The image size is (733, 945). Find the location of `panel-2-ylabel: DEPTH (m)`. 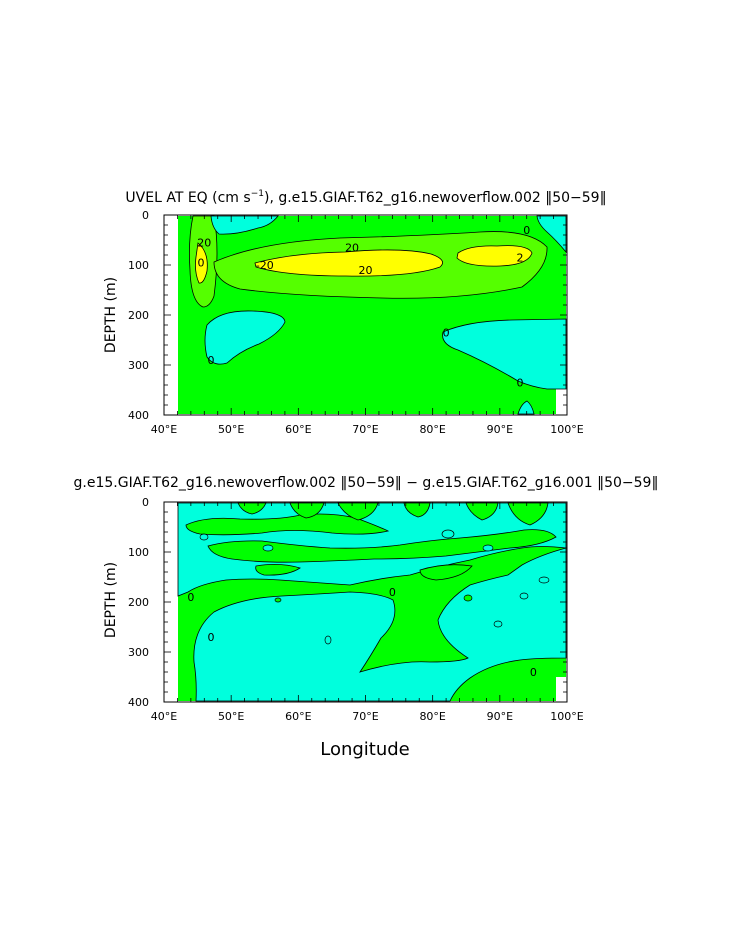

panel-2-ylabel: DEPTH (m) is located at coordinates (111, 600).